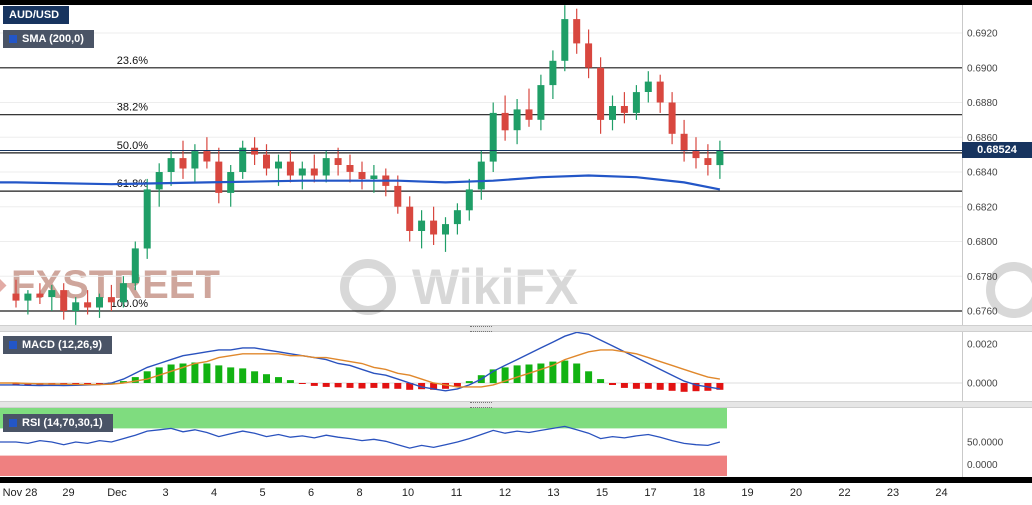 Image resolution: width=1032 pixels, height=505 pixels. Describe the element at coordinates (516, 480) in the screenshot. I see `bottom-border` at that location.